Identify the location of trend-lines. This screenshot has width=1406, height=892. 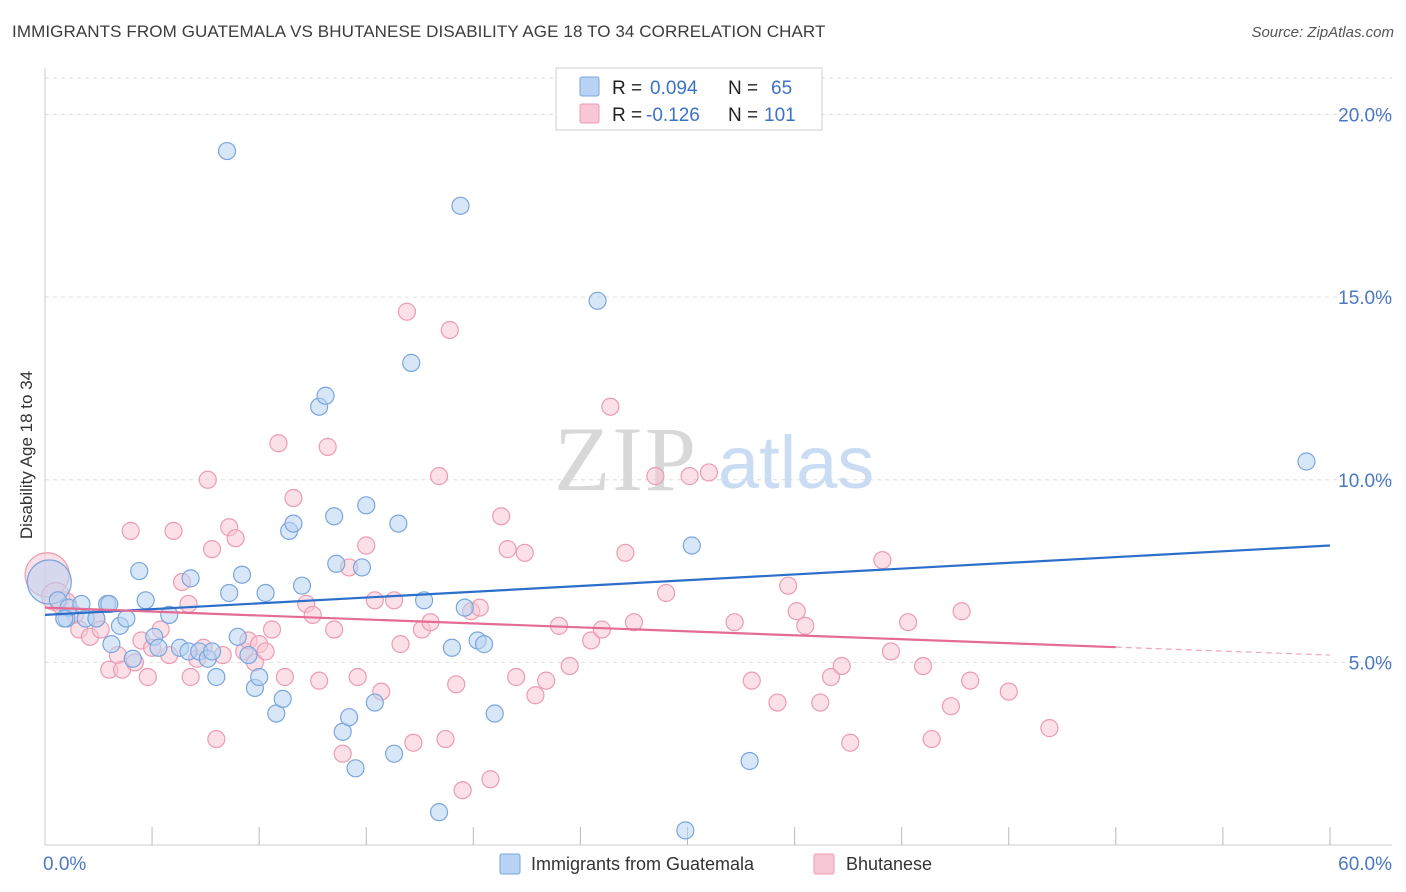
(687, 600).